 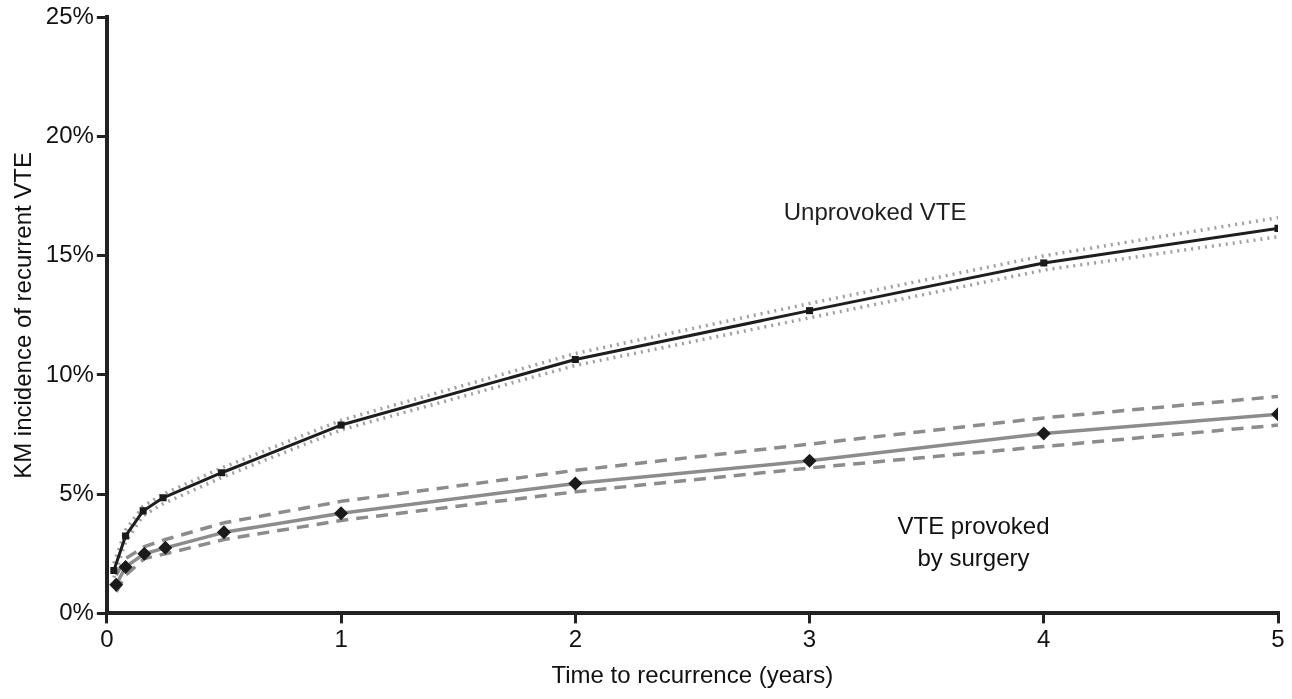 What do you see at coordinates (69, 254) in the screenshot?
I see `y-tick-label: 15%` at bounding box center [69, 254].